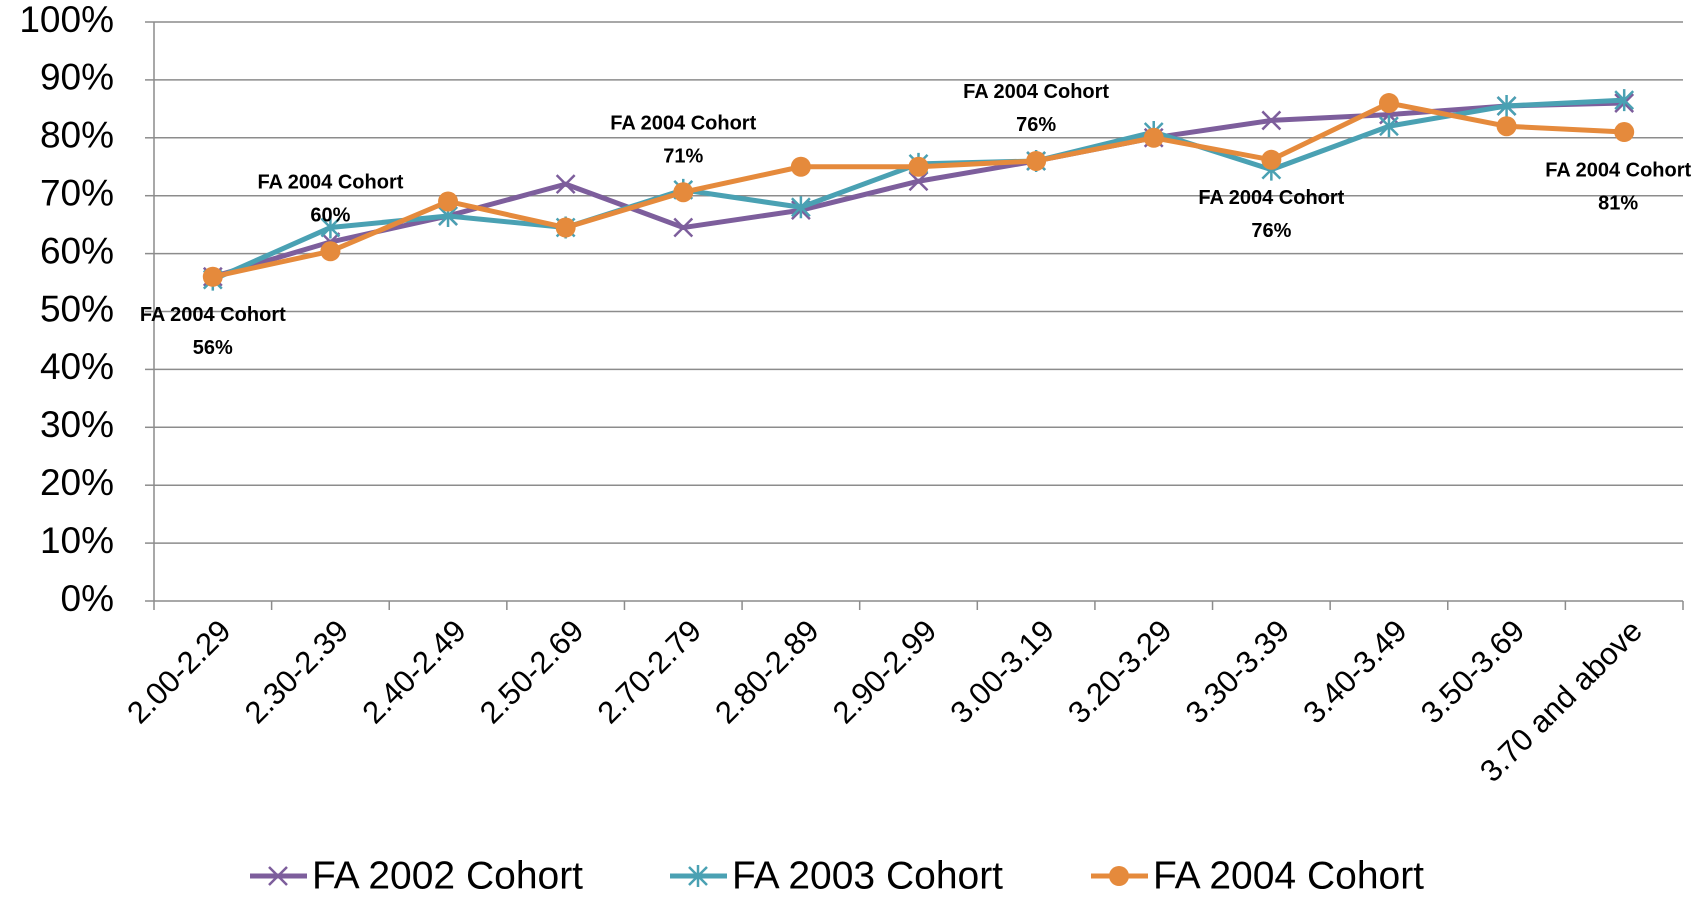 The width and height of the screenshot is (1705, 897). What do you see at coordinates (1288, 875) in the screenshot?
I see `legend-label: FA 2004 Cohort` at bounding box center [1288, 875].